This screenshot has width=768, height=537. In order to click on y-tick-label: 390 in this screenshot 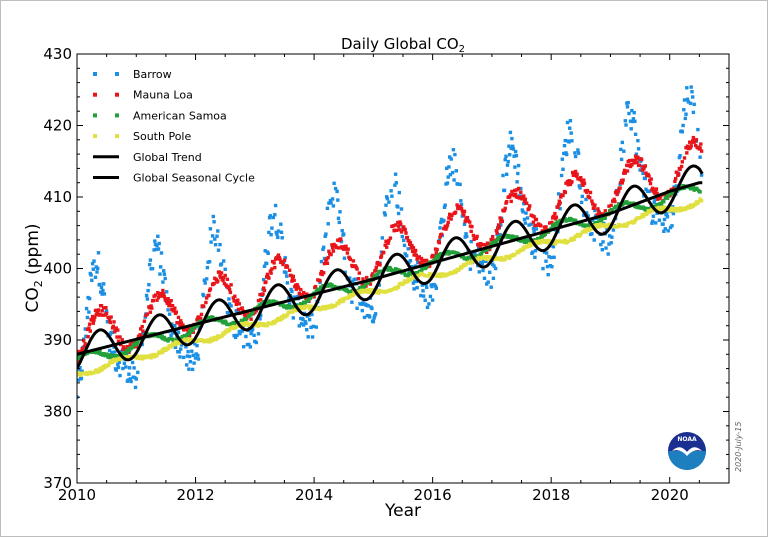, I will do `click(57, 340)`.